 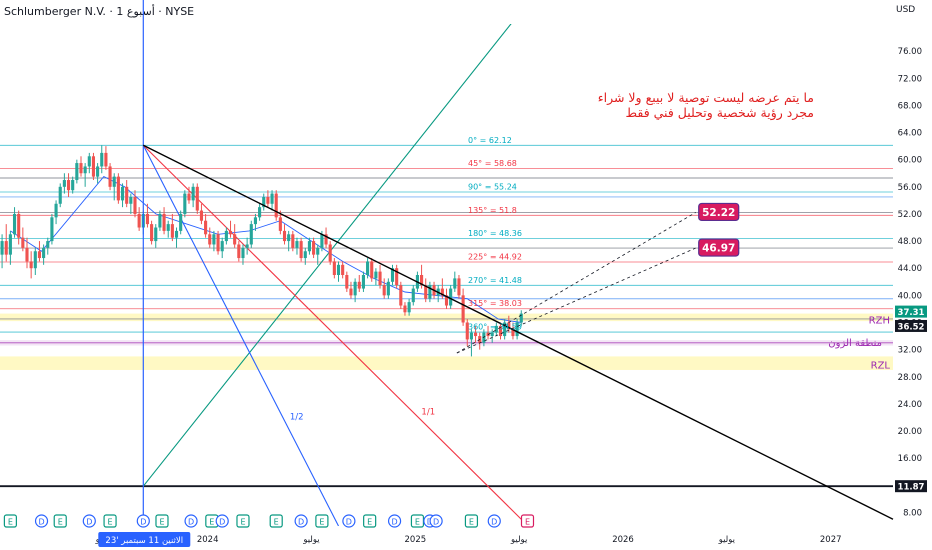 I want to click on y-tick-label-6: 32.00, so click(x=910, y=351).